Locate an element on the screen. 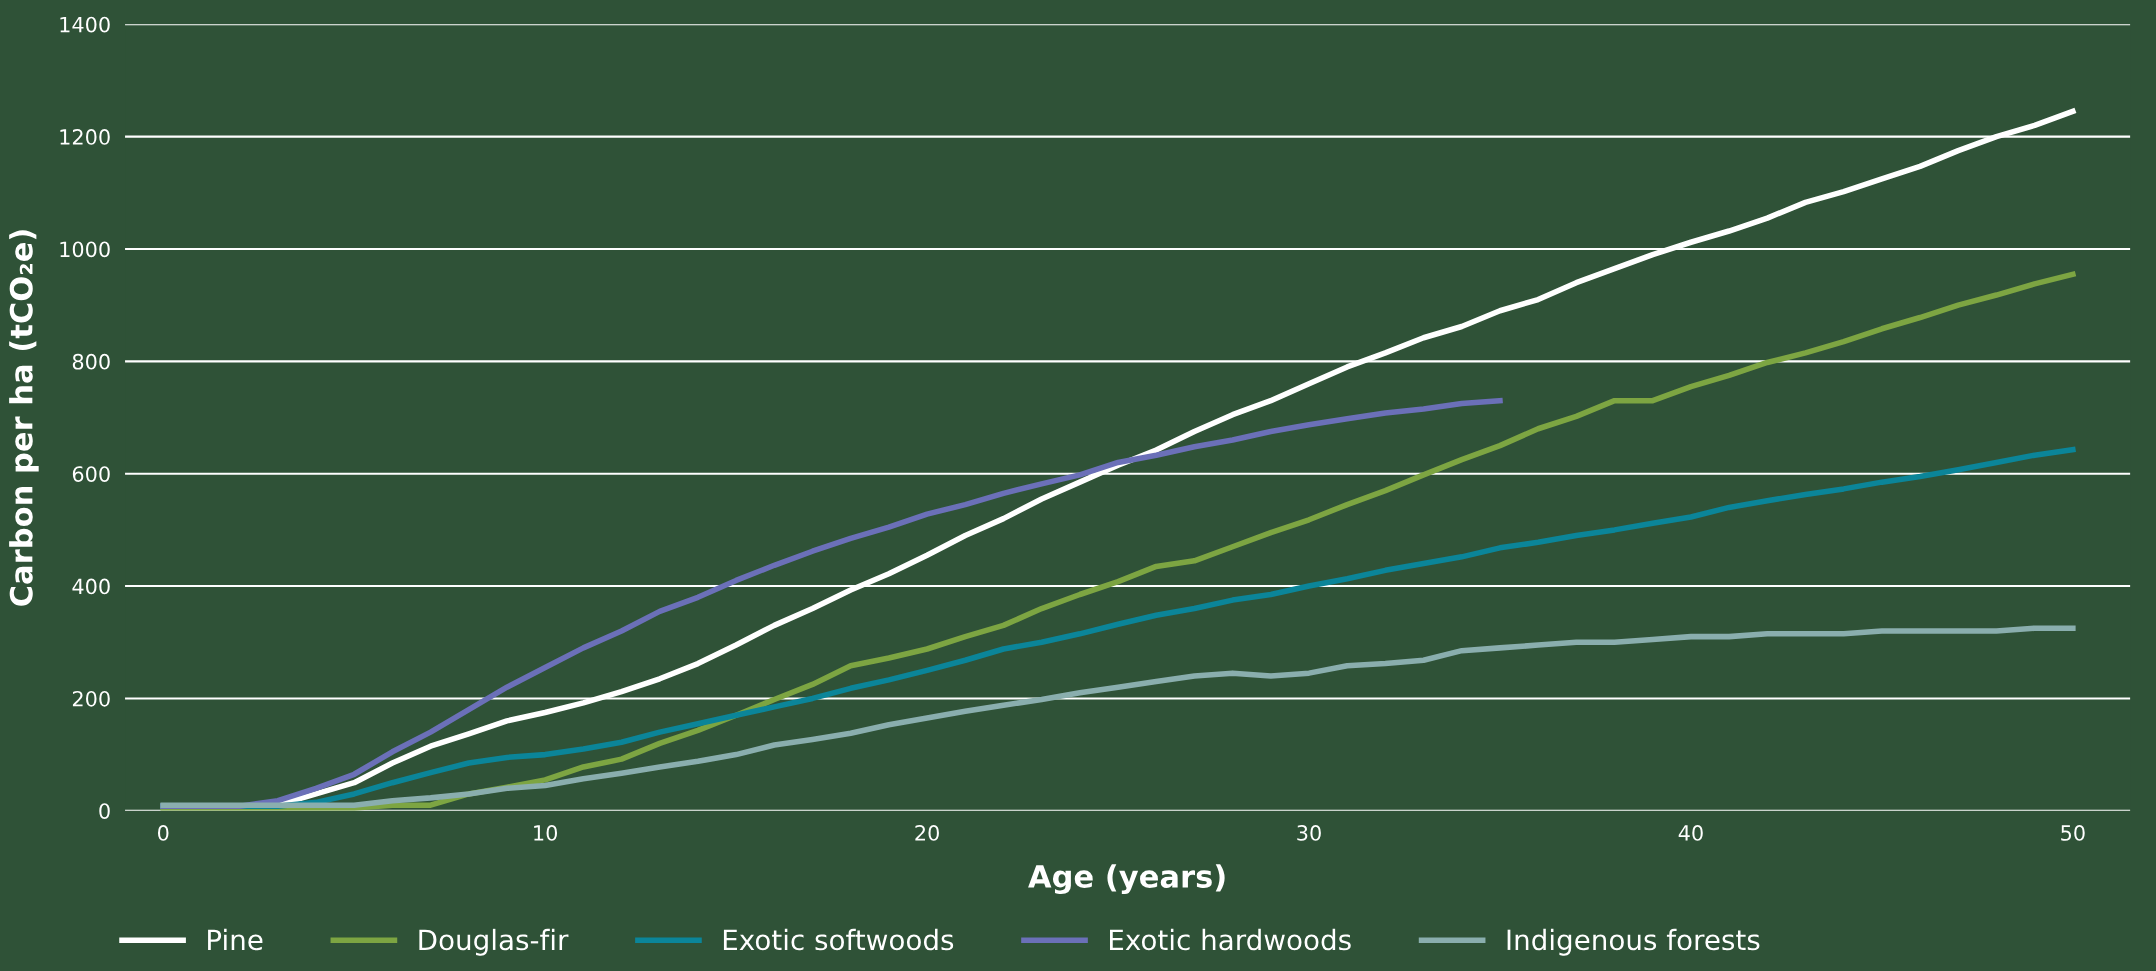 This screenshot has height=971, width=2156. y-tick-label: 1200 is located at coordinates (85, 137).